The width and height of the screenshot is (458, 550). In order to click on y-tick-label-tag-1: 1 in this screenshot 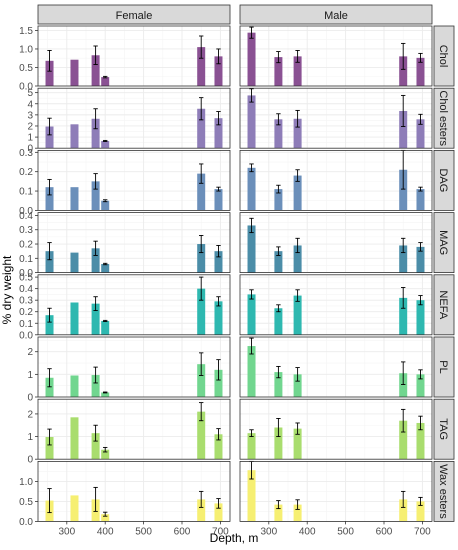, I will do `click(30, 437)`.